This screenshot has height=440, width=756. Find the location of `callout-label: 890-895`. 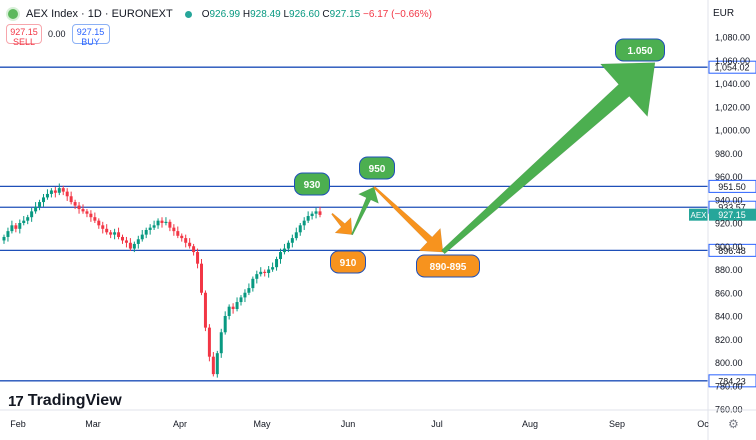

callout-label: 890-895 is located at coordinates (448, 267).